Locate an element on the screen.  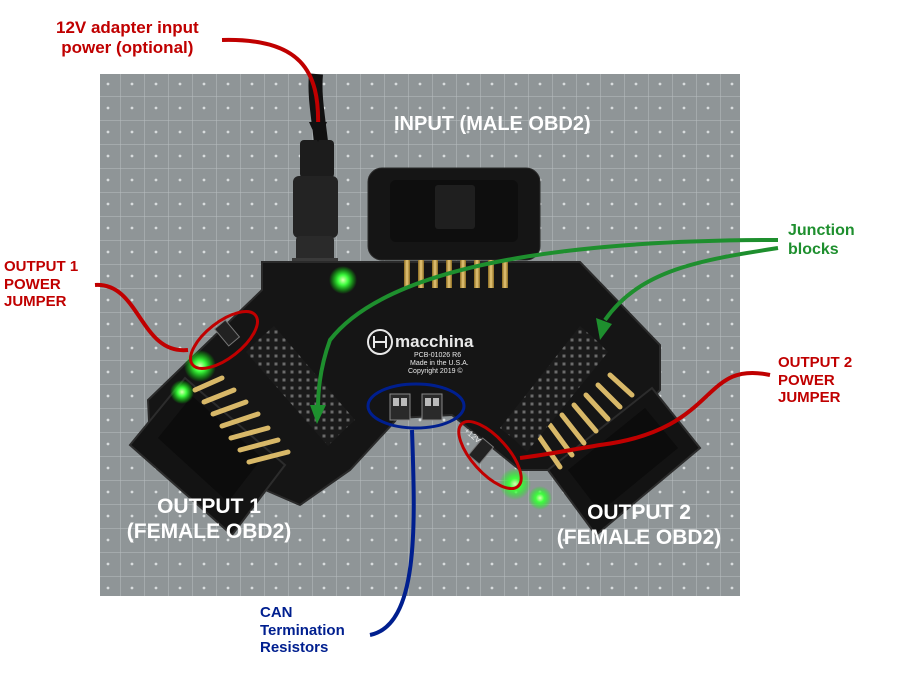
out2-jumper-label: OUTPUT 2 POWER JUMPER is located at coordinates (815, 380).